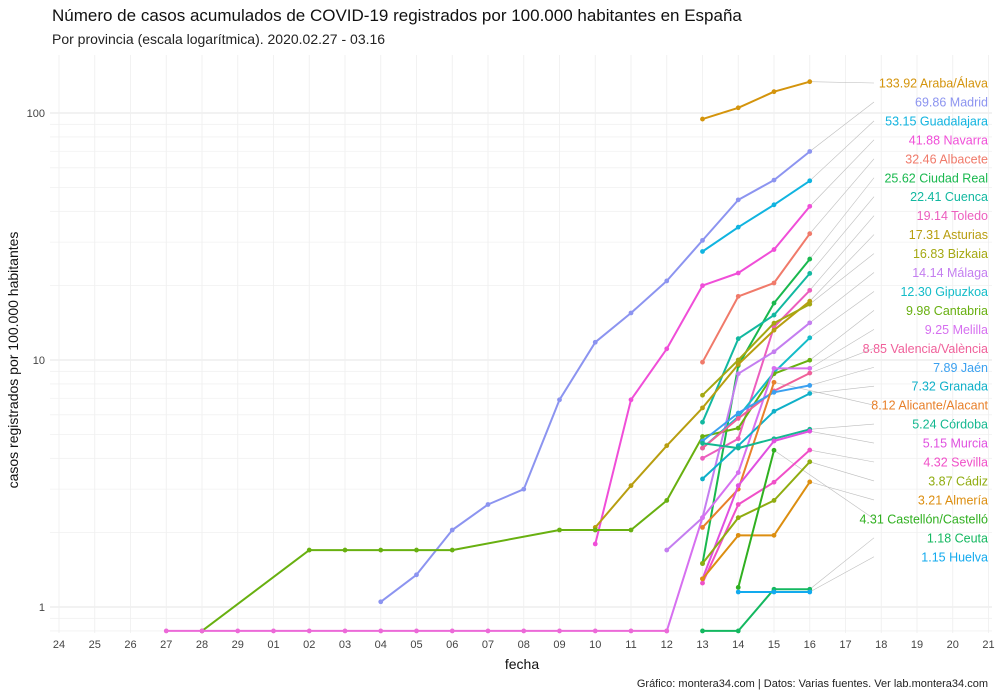 This screenshot has width=1000, height=700. What do you see at coordinates (950, 254) in the screenshot?
I see `series-end-label: 16.83 Bizkaia` at bounding box center [950, 254].